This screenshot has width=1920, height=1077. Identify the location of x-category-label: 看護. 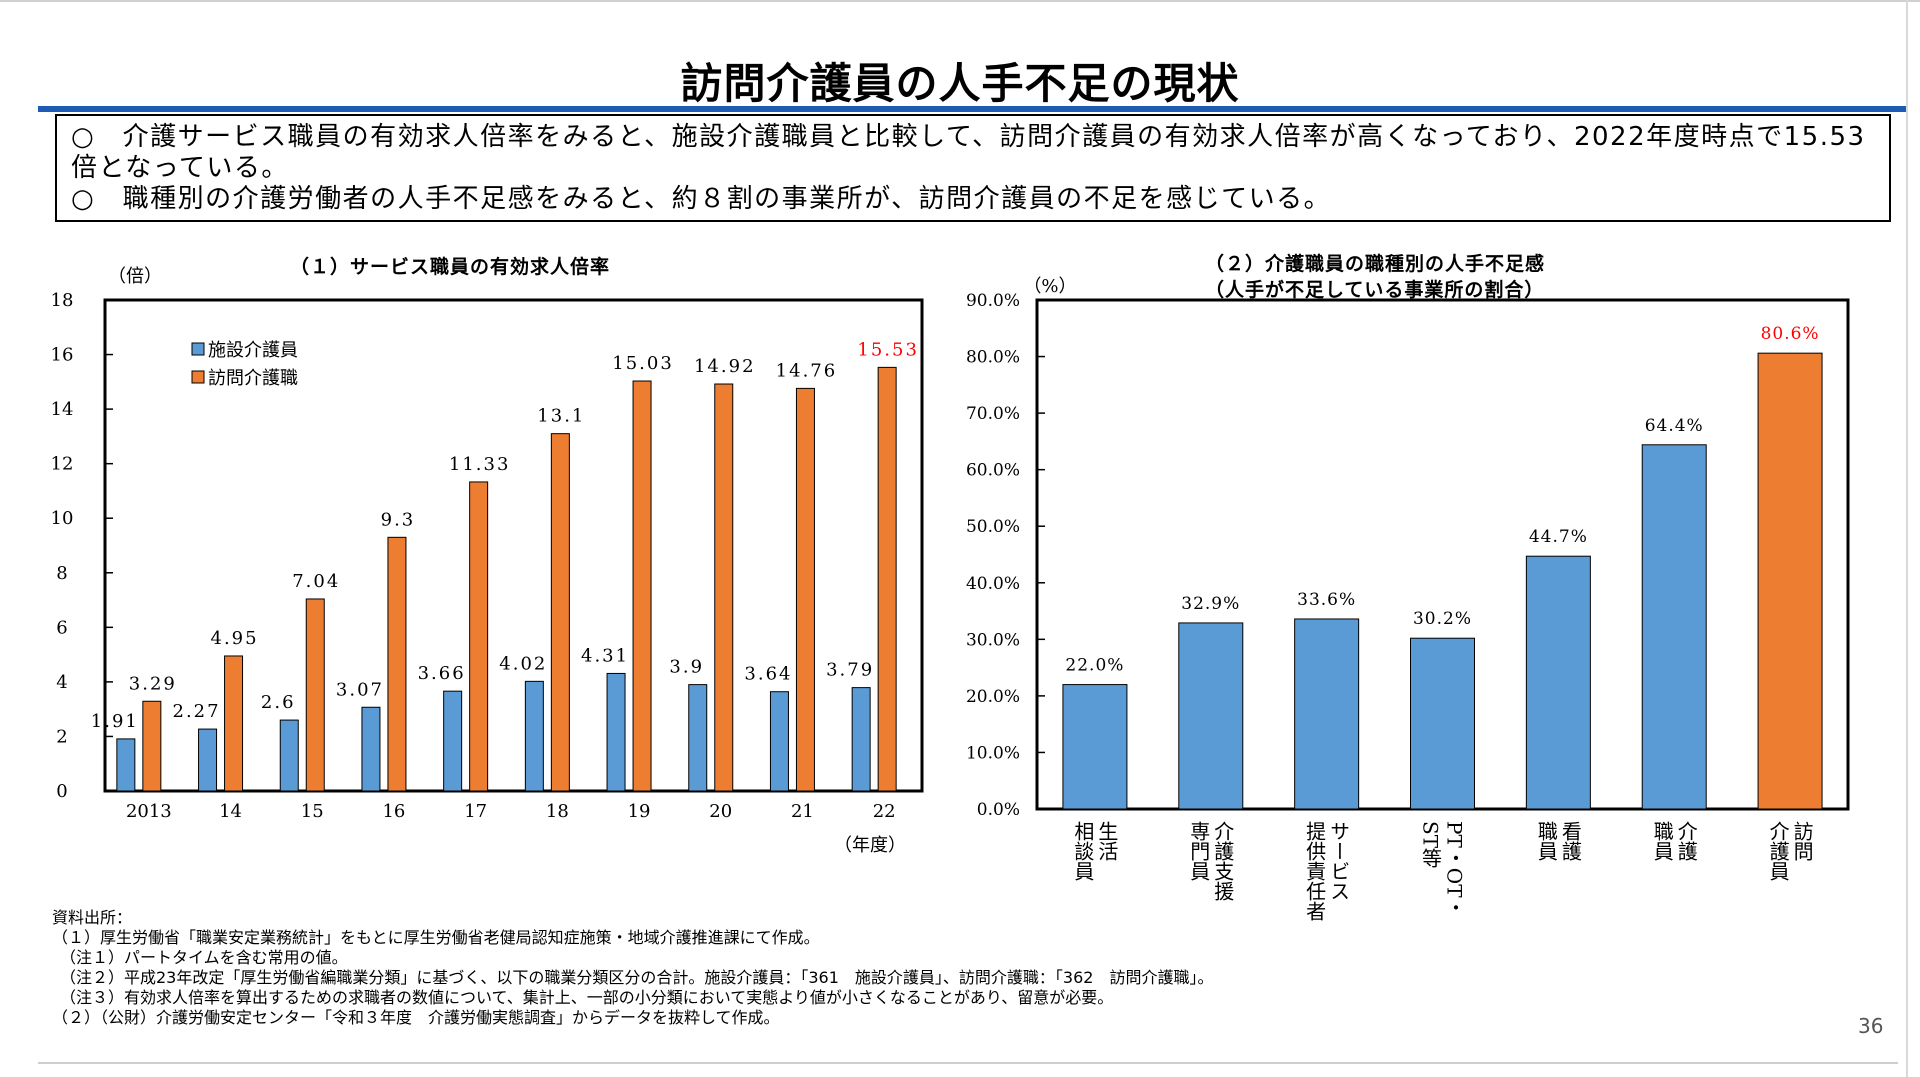
(1570, 841).